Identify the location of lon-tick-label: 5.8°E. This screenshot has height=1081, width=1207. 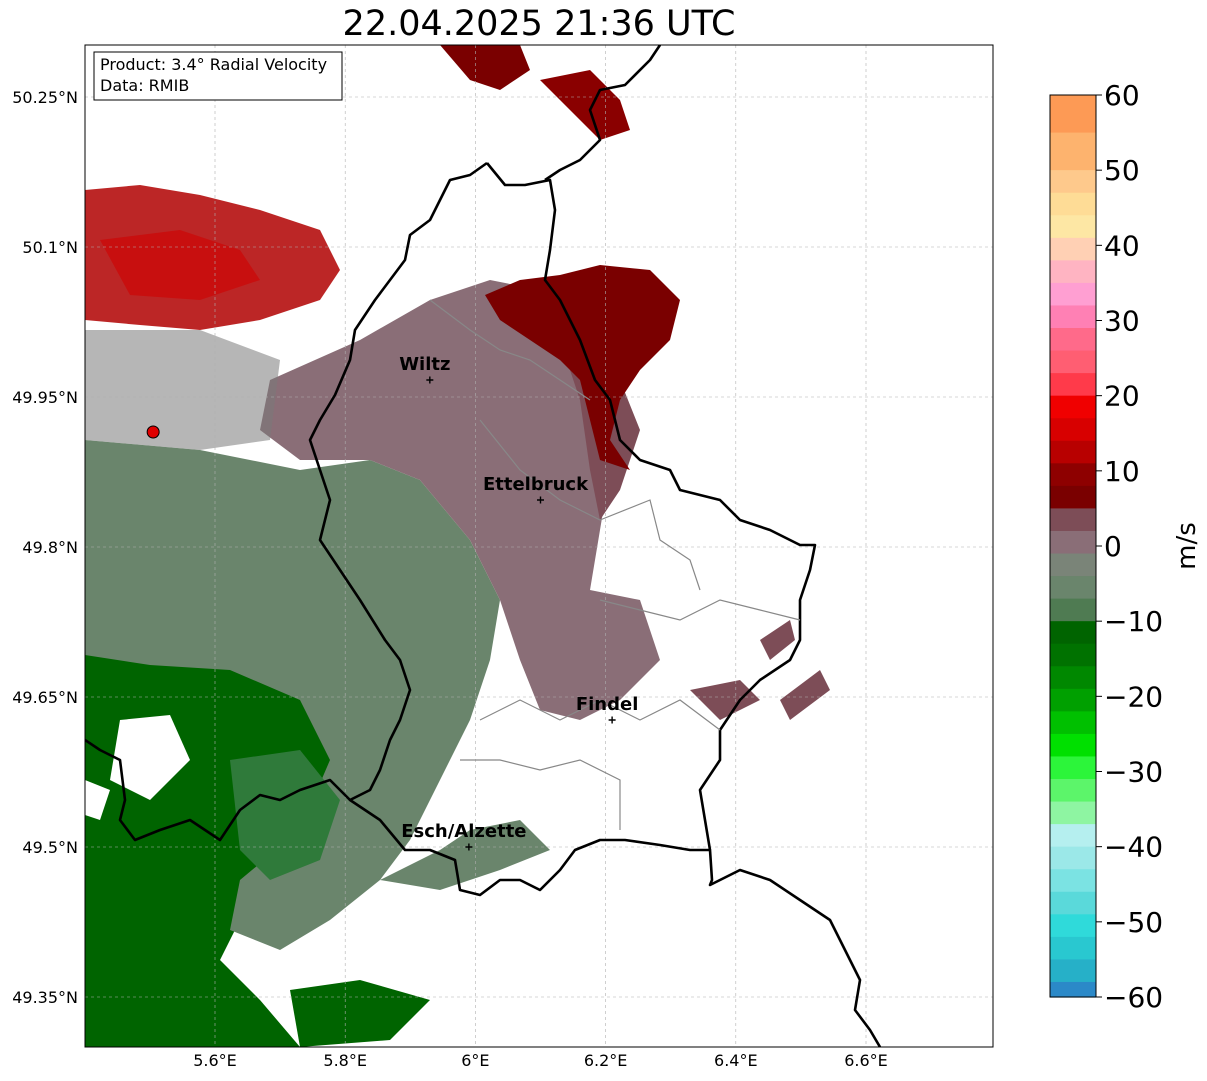
(345, 1060).